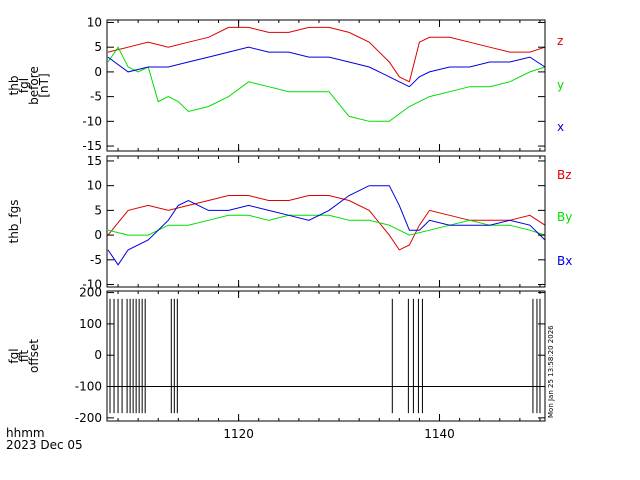 Image resolution: width=640 pixels, height=480 pixels. What do you see at coordinates (14, 86) in the screenshot?
I see `y-axis-title-line: thb` at bounding box center [14, 86].